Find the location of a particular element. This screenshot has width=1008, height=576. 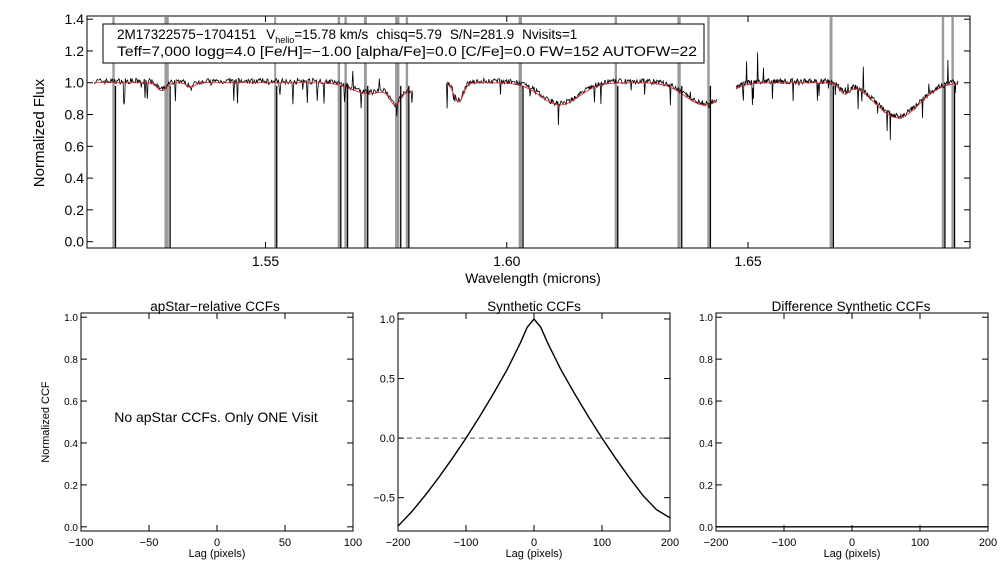

apstar-xtick-label: 100 is located at coordinates (353, 543).